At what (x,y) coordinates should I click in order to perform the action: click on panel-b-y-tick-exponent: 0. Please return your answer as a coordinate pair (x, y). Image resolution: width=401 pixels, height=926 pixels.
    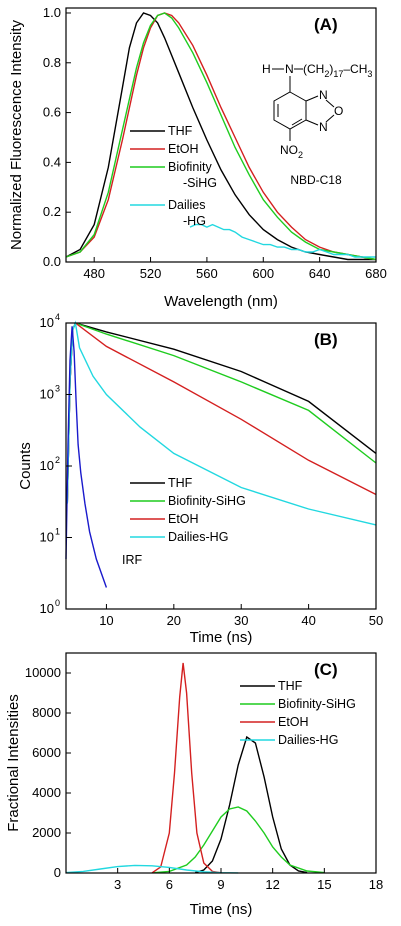
    Looking at the image, I should click on (57, 603).